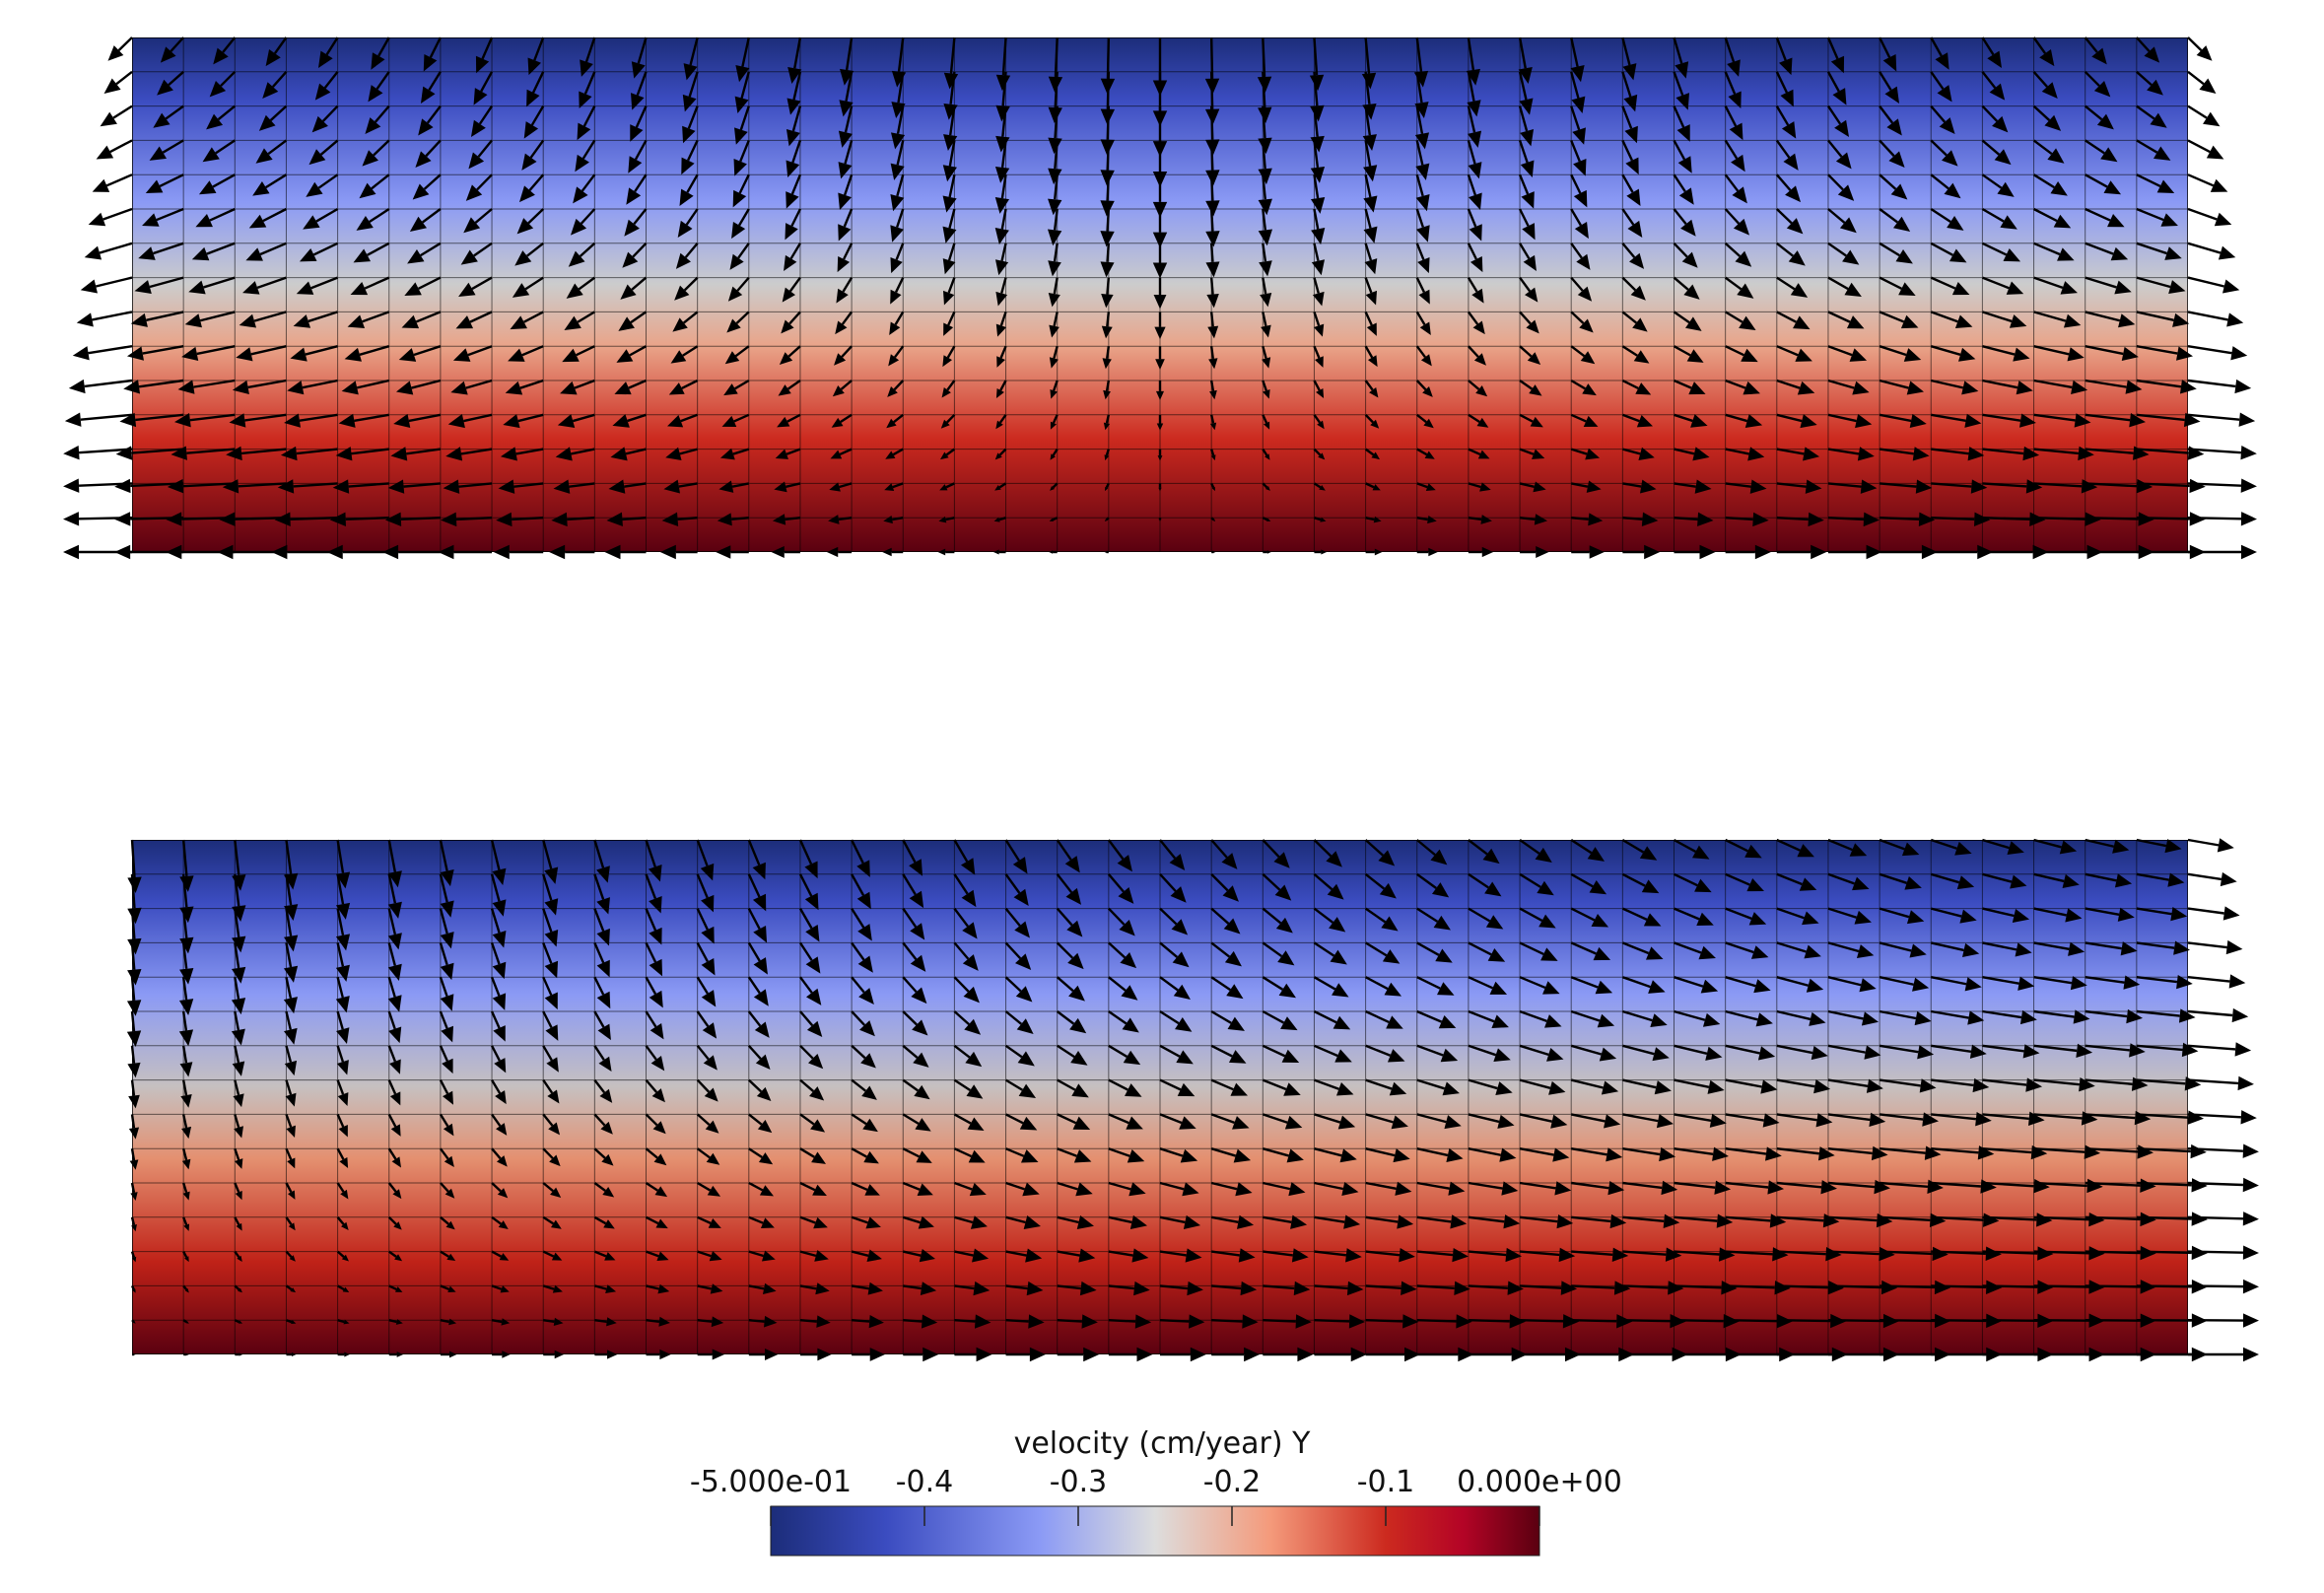 This screenshot has height=1593, width=2324. What do you see at coordinates (1232, 1482) in the screenshot?
I see `colorbar-tick-label-3: -0.2` at bounding box center [1232, 1482].